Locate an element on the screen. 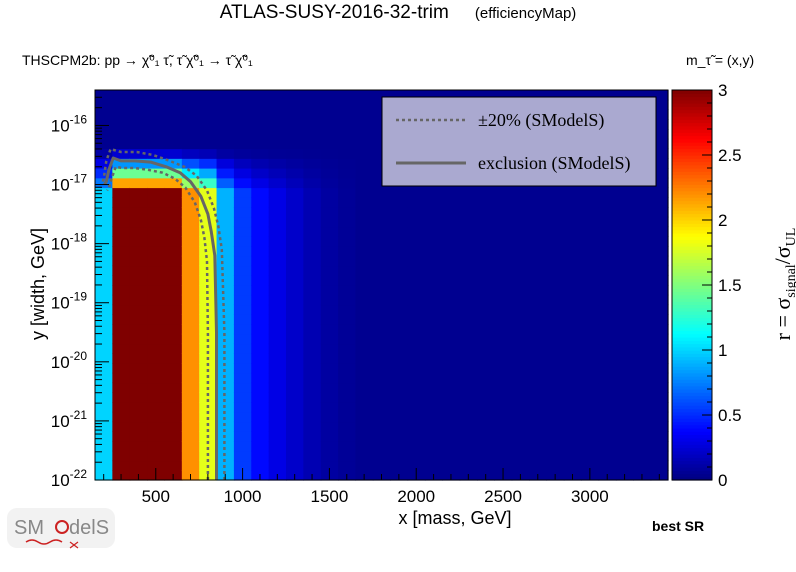 Image resolution: width=796 pixels, height=572 pixels. smodels-logo: SM delS is located at coordinates (61, 528).